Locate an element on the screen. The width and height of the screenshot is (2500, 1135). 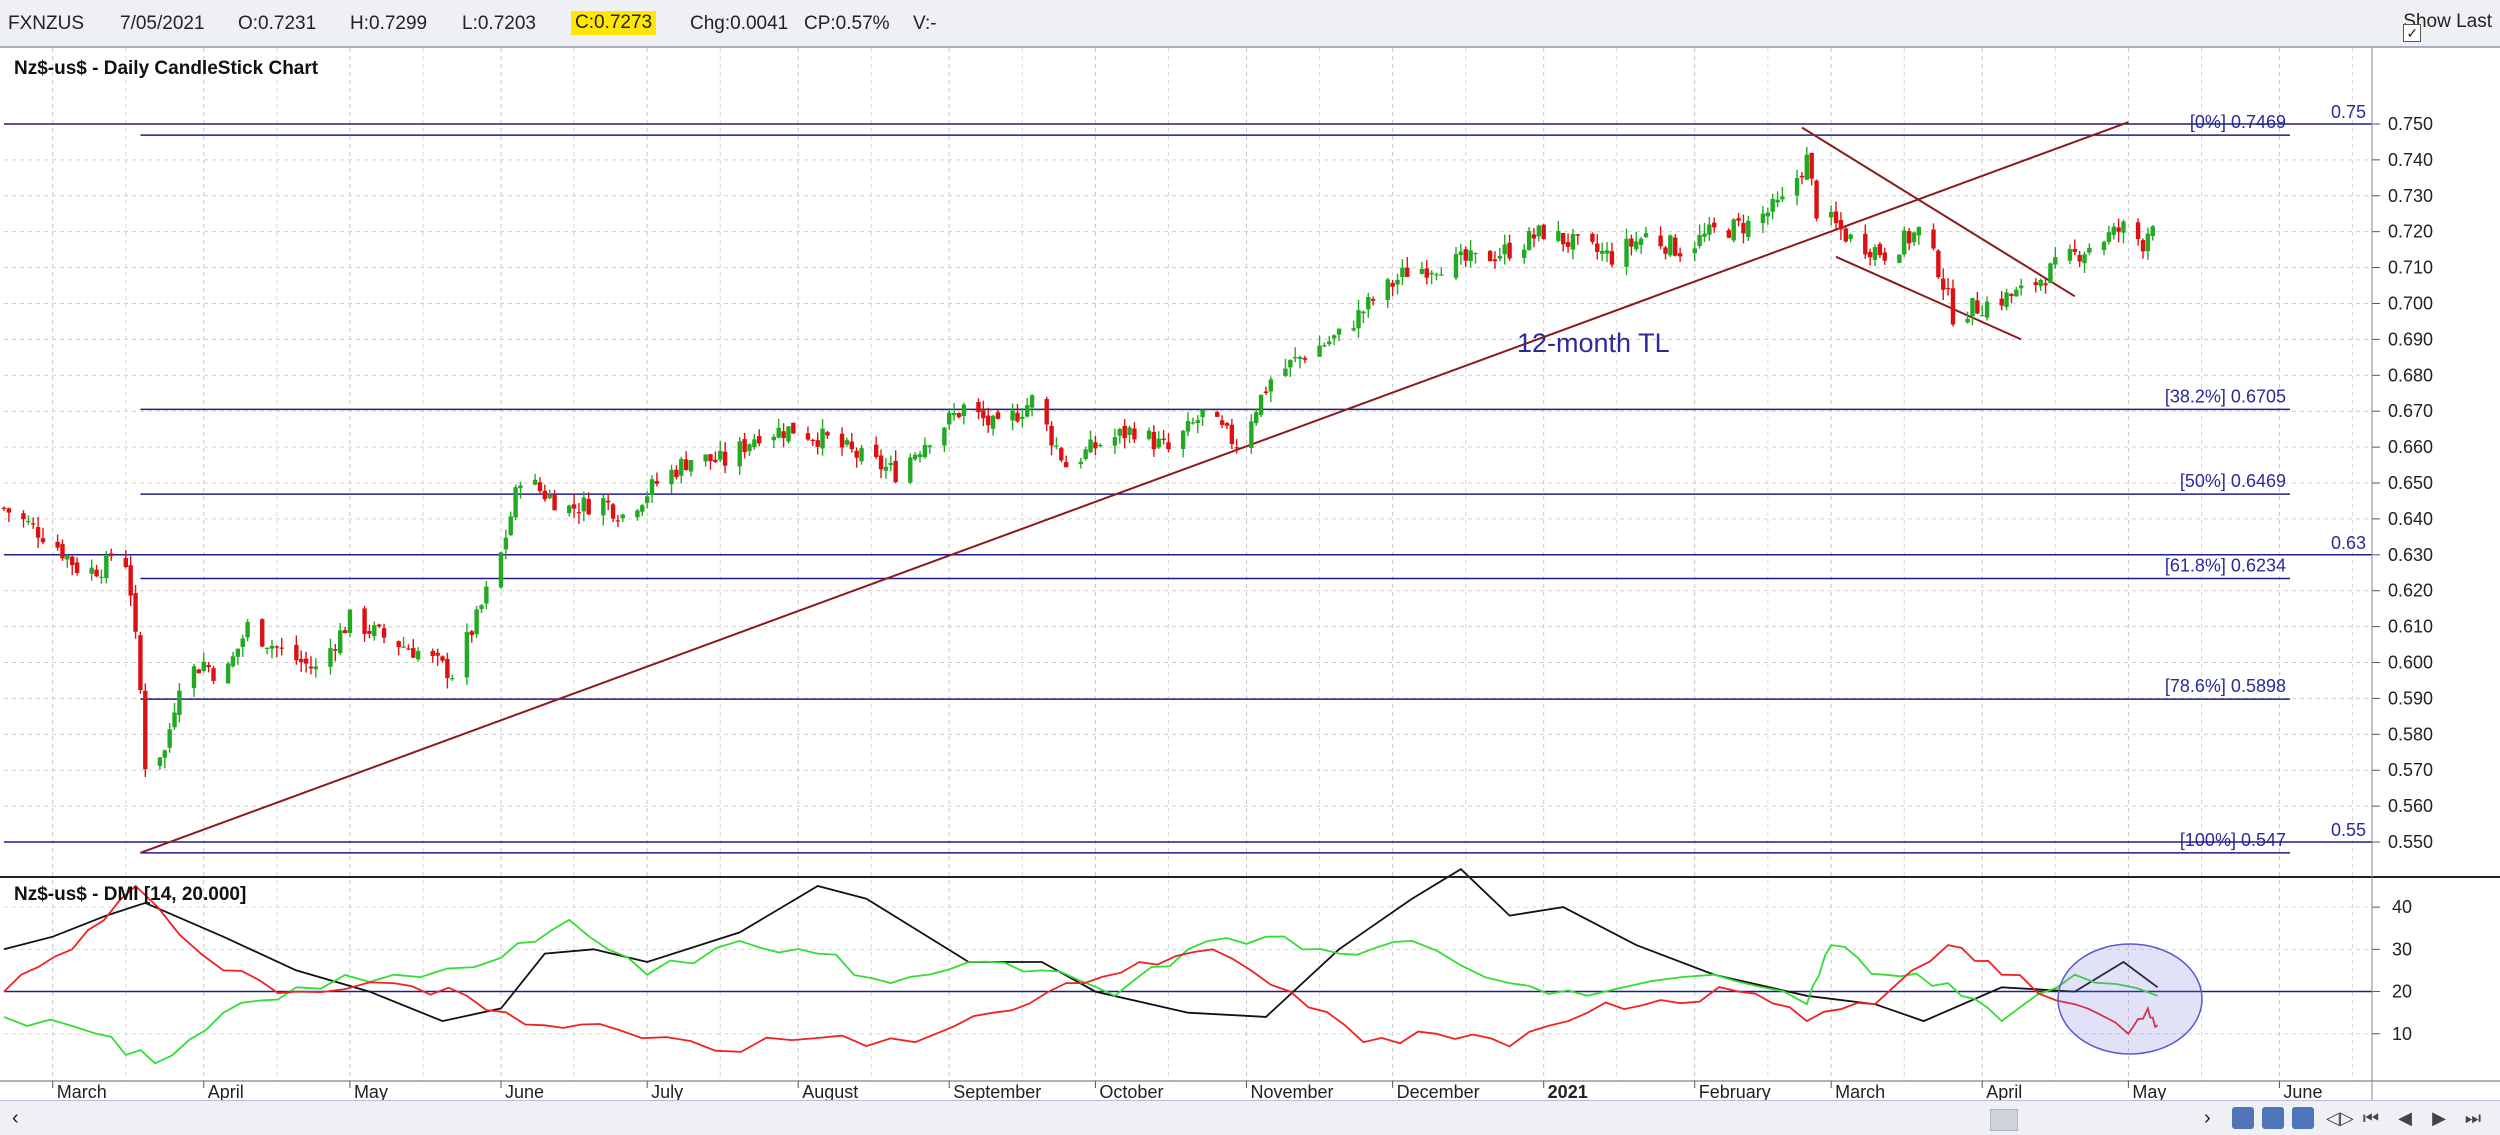
horizontal-scrollbar: ‹ › ◁▷ ⏮ ◀ ▶ ⏭ is located at coordinates (1250, 1117).